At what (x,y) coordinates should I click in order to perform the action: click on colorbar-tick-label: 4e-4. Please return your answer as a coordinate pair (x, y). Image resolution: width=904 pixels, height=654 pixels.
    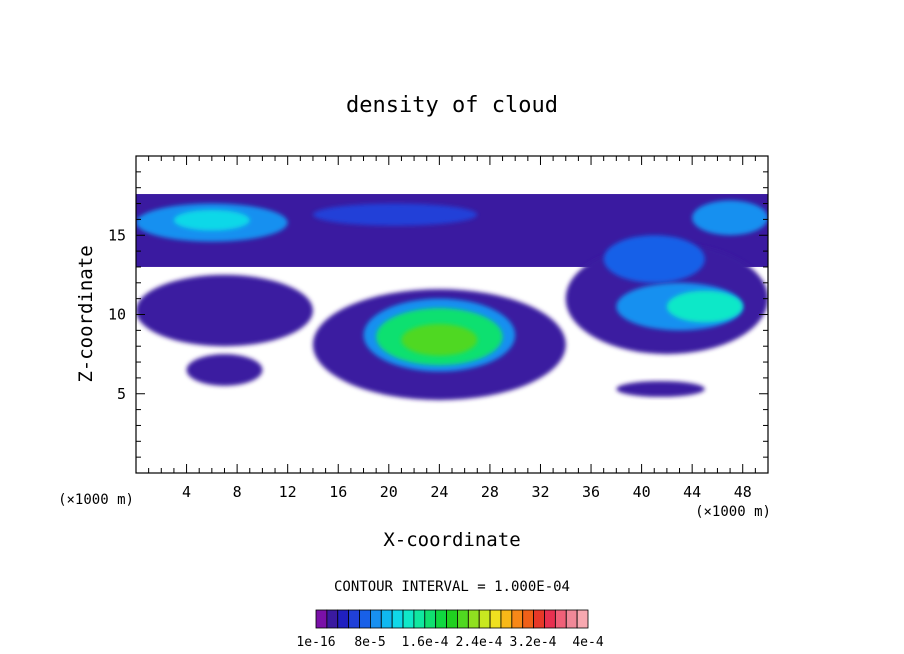
    Looking at the image, I should click on (587, 642).